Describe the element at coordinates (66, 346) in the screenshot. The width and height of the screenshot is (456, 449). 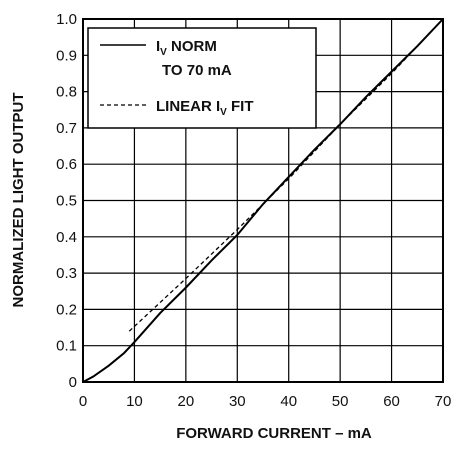
I see `y-tick-label: 0.1` at that location.